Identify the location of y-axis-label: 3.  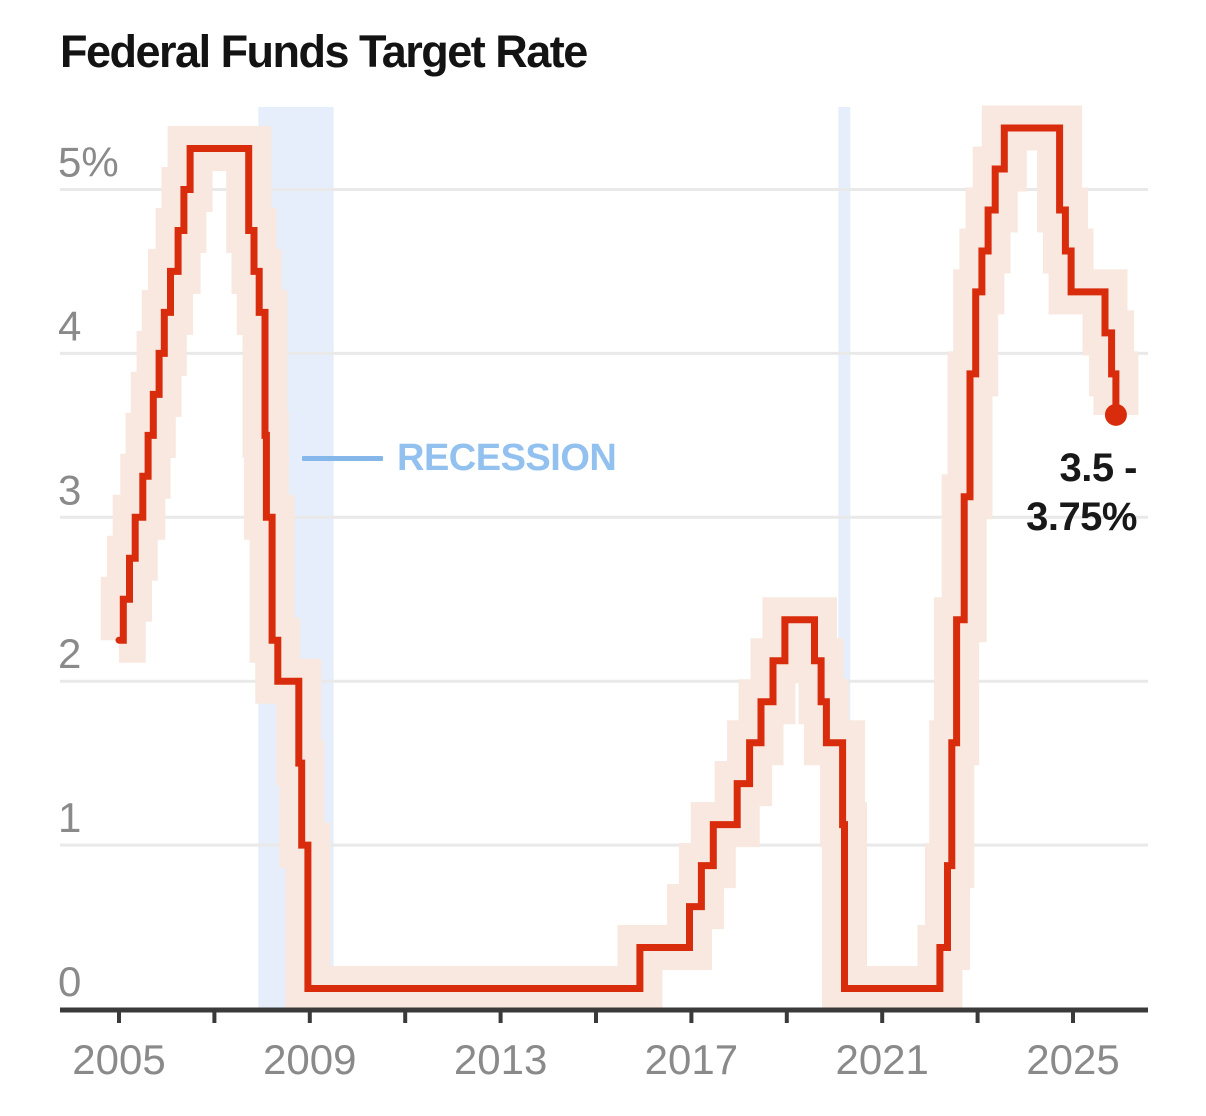
(69, 489).